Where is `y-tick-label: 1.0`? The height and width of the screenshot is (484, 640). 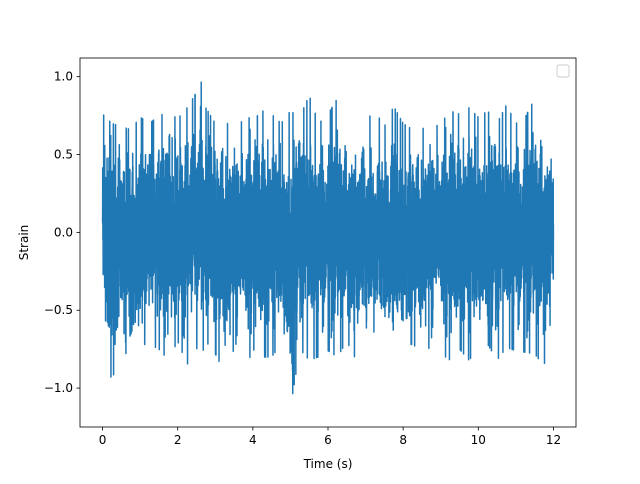 y-tick-label: 1.0 is located at coordinates (63, 77).